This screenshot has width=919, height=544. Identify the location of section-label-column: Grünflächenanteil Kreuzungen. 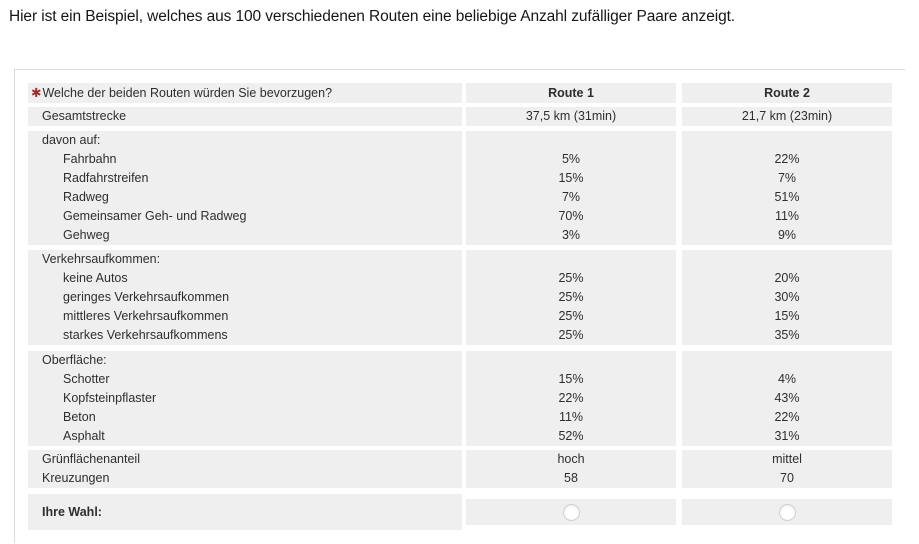
(245, 469).